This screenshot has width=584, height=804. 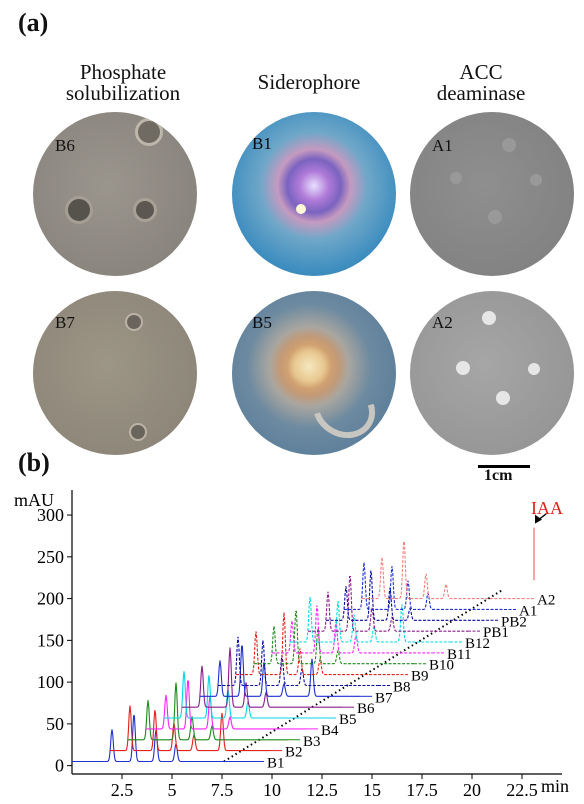 I want to click on column-title-phosphate: Phosphate solubilization, so click(x=123, y=83).